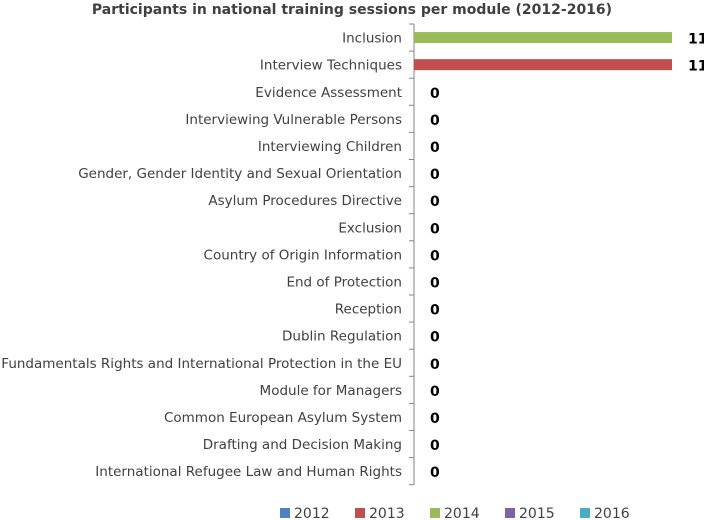 This screenshot has width=704, height=520. Describe the element at coordinates (462, 513) in the screenshot. I see `legend-label: 2014` at that location.